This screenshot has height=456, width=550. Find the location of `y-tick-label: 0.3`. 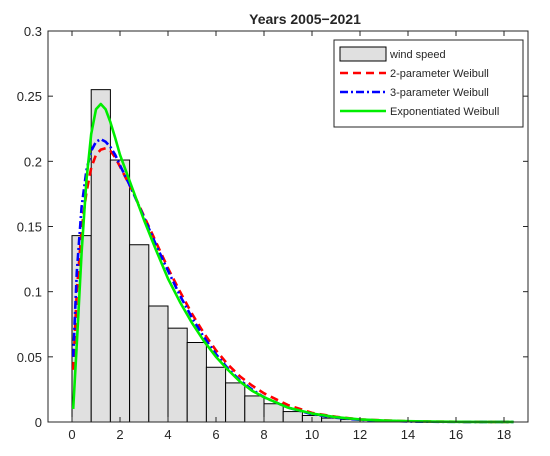

y-tick-label: 0.3 is located at coordinates (33, 31).